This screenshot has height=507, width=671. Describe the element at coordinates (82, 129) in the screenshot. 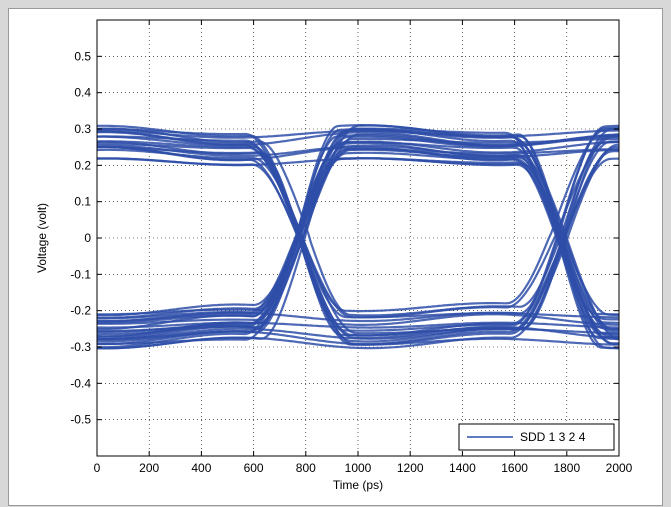

I see `y-tick-label: 0.3` at that location.